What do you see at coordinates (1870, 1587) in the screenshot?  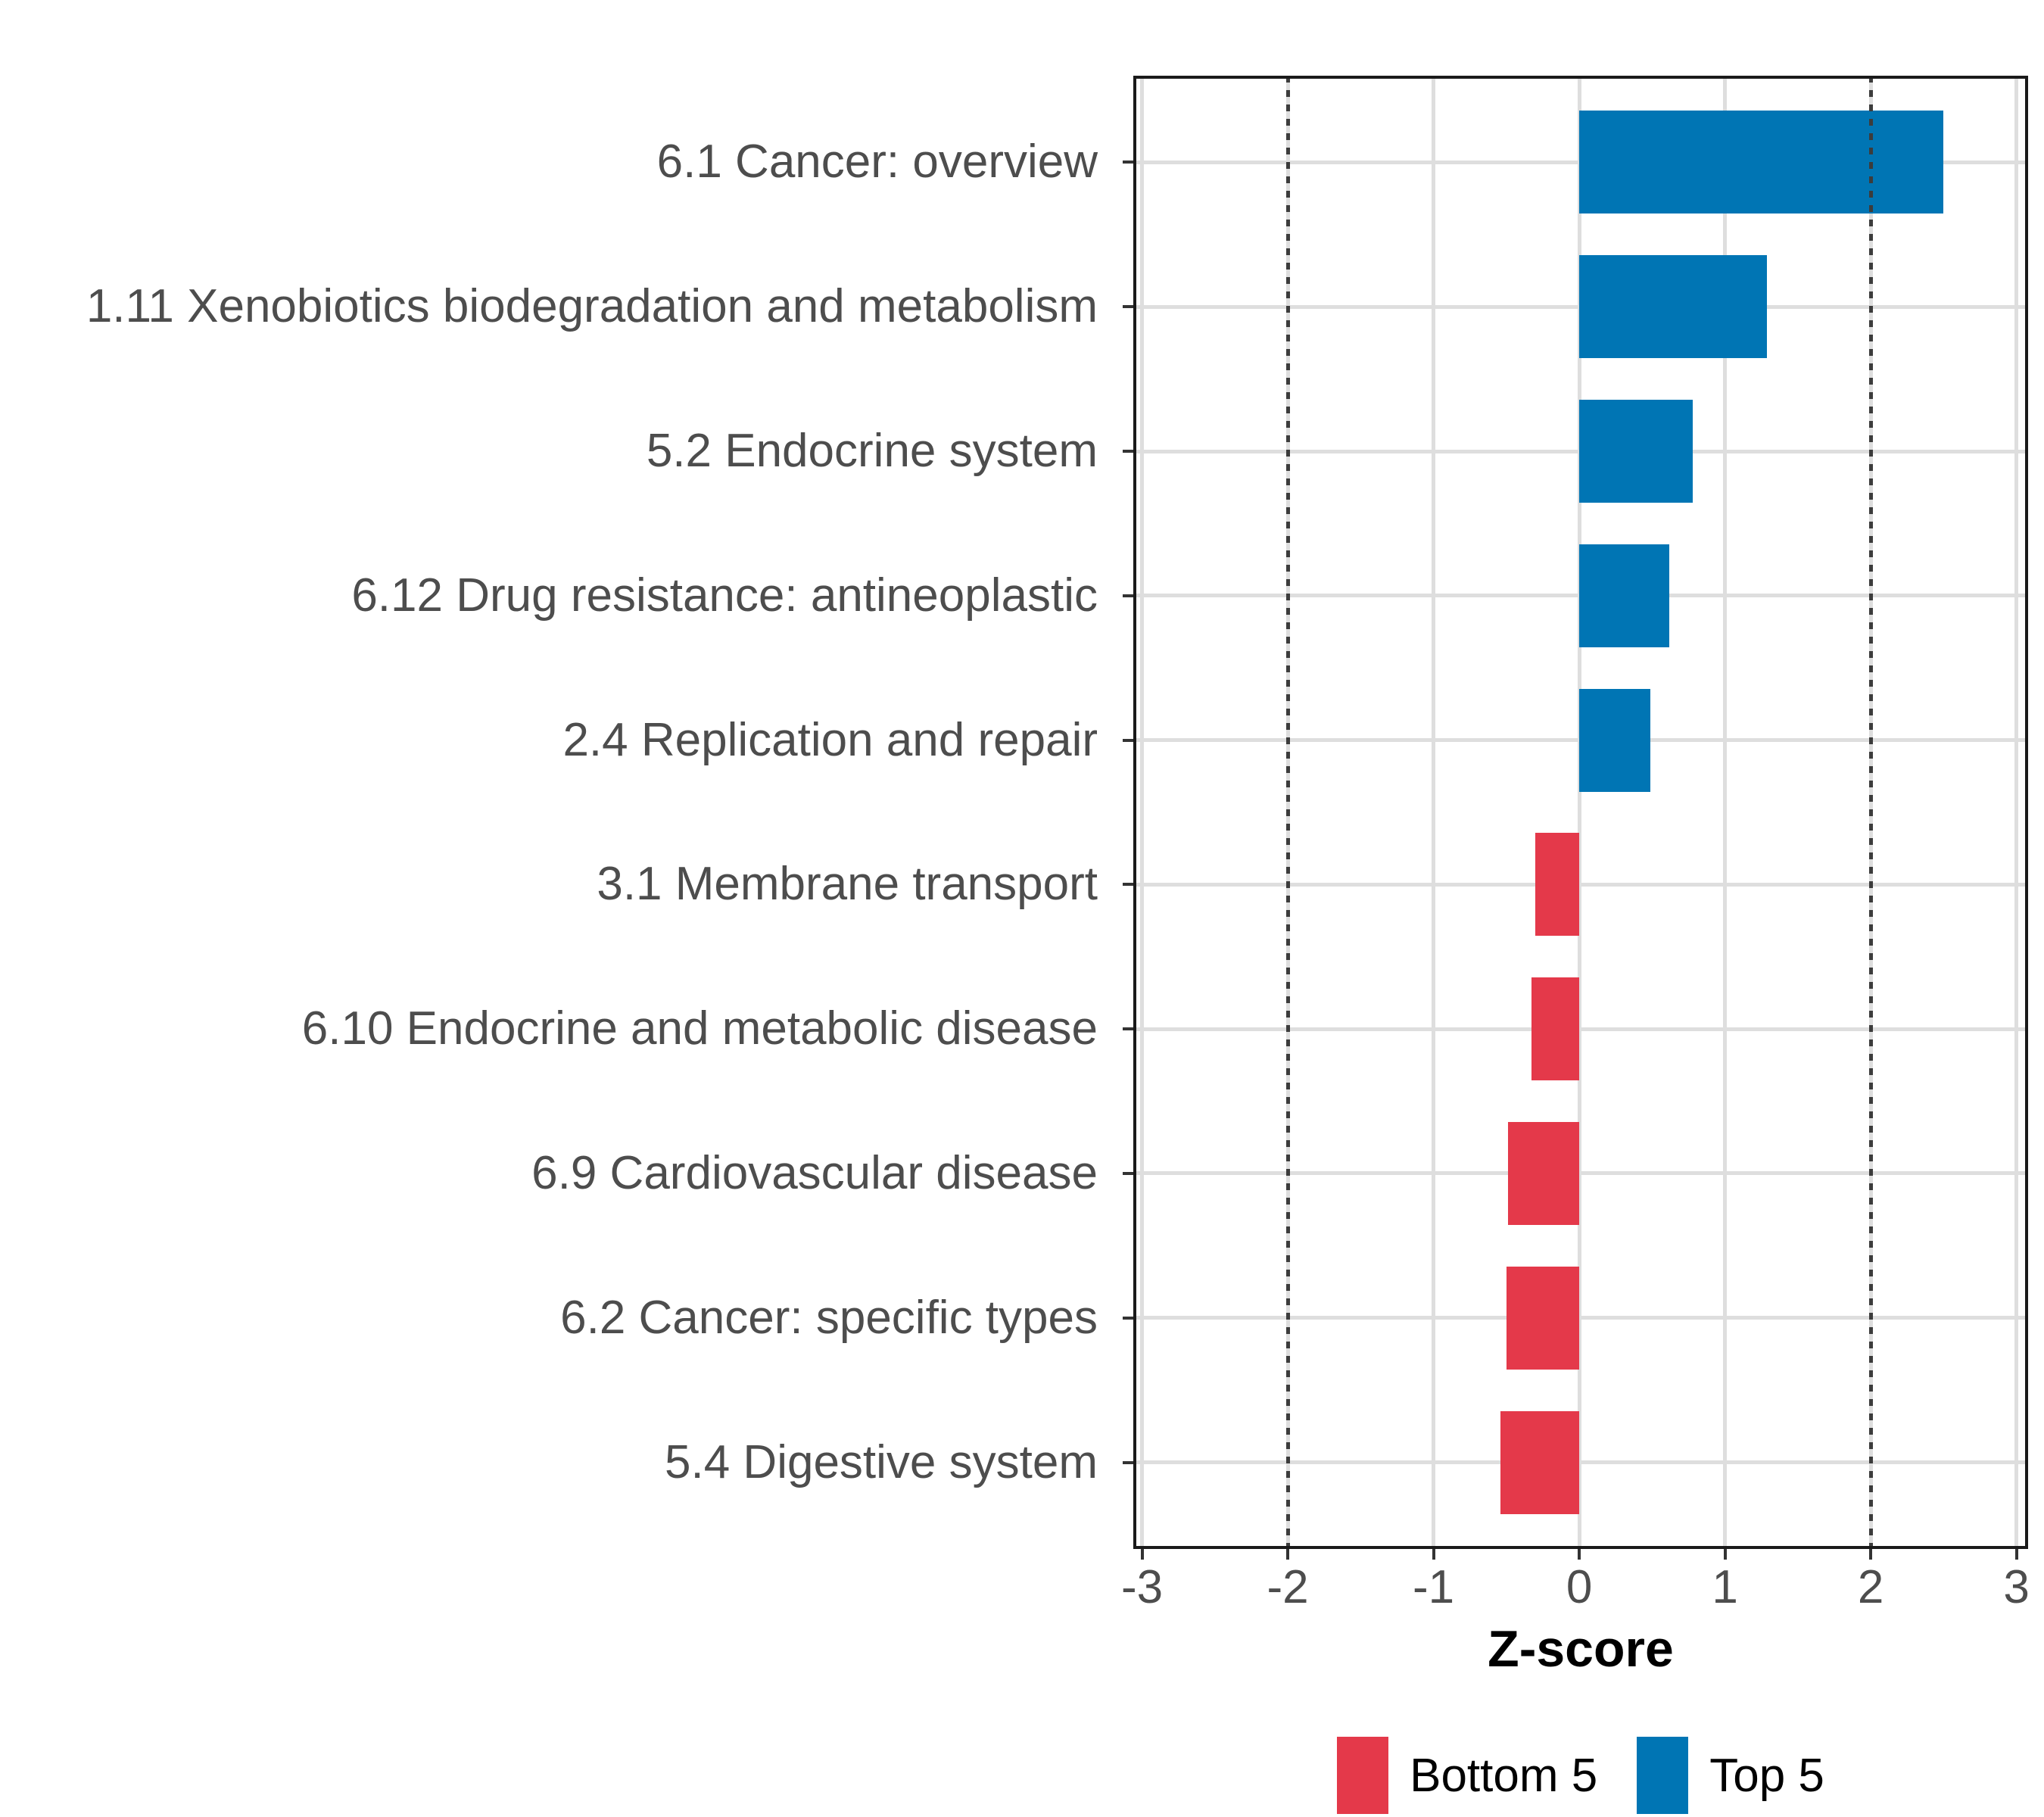 I see `x-tick-label: 2` at bounding box center [1870, 1587].